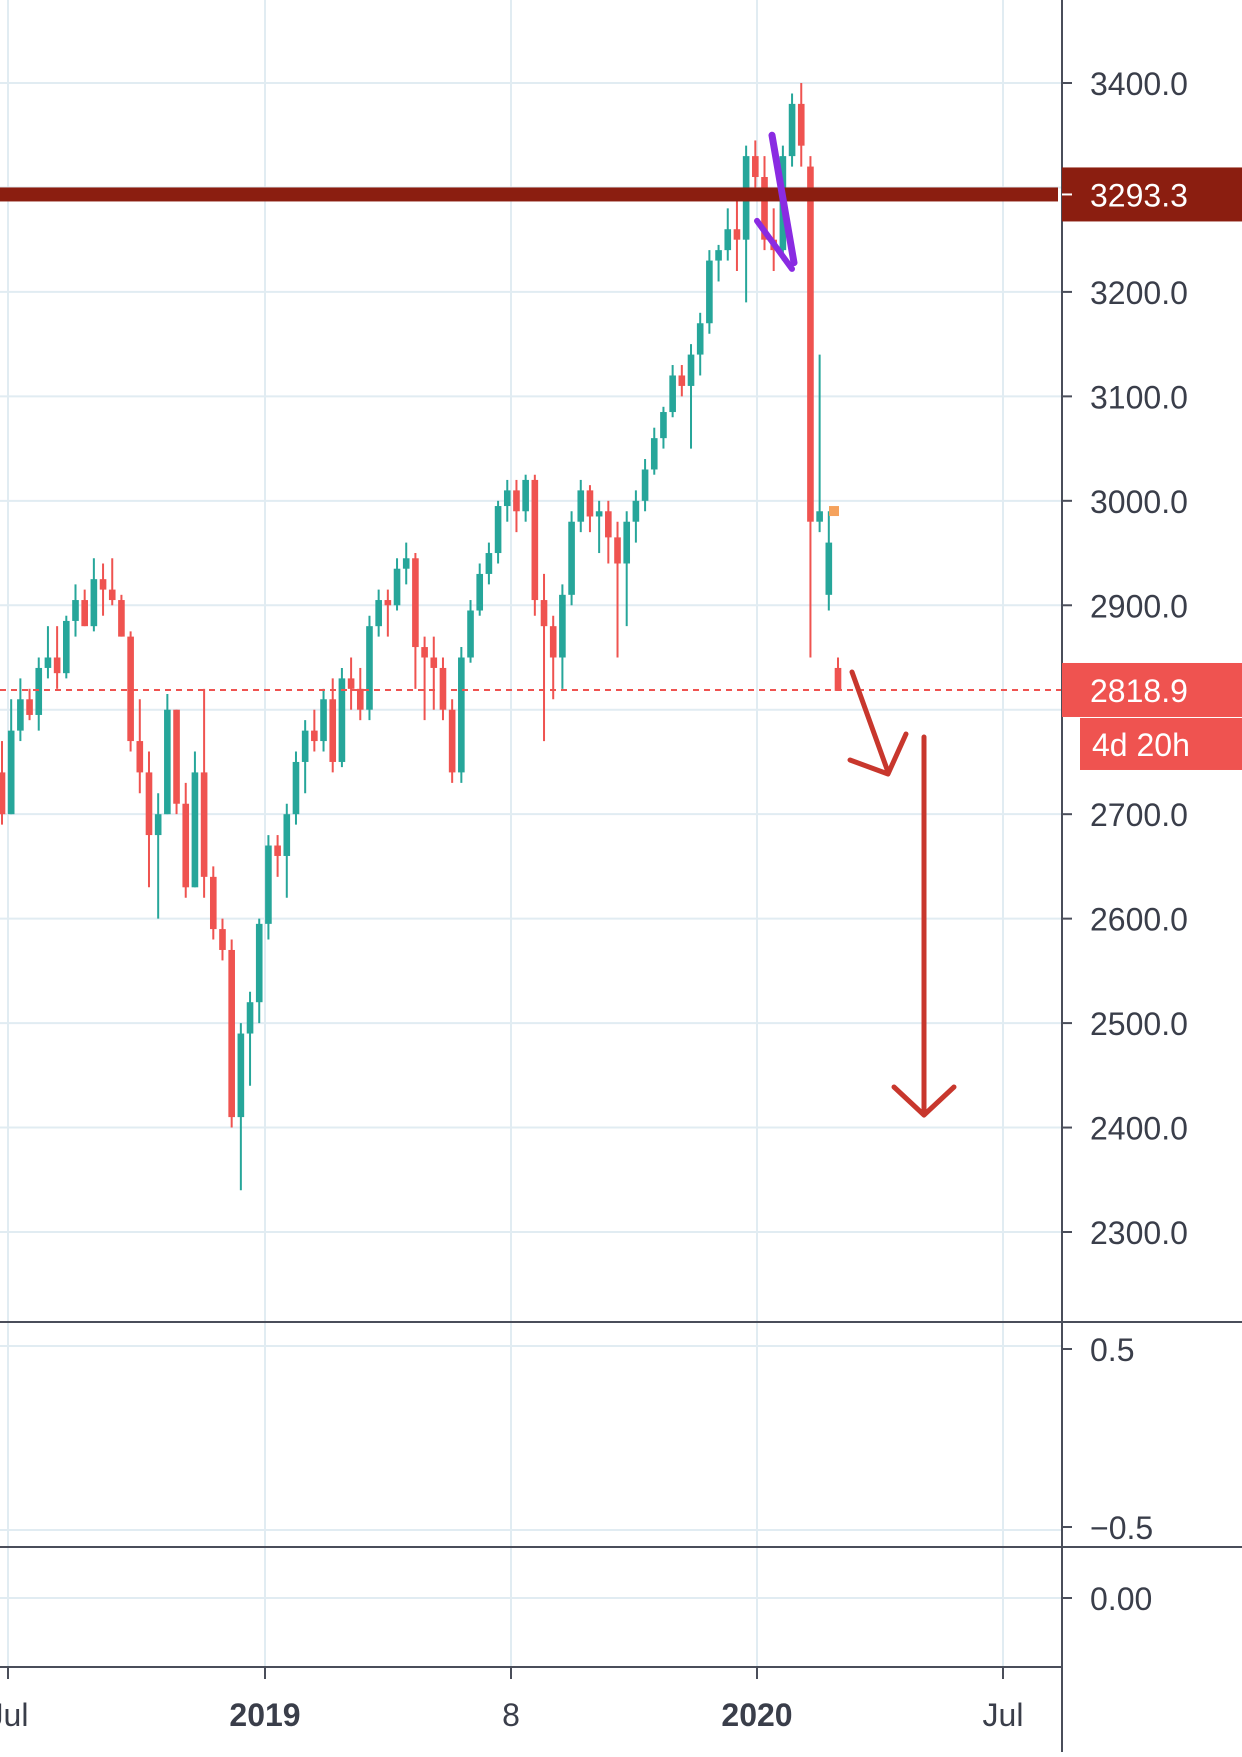 The width and height of the screenshot is (1242, 1757). What do you see at coordinates (1139, 1233) in the screenshot?
I see `price-tick-label: 2300.0` at bounding box center [1139, 1233].